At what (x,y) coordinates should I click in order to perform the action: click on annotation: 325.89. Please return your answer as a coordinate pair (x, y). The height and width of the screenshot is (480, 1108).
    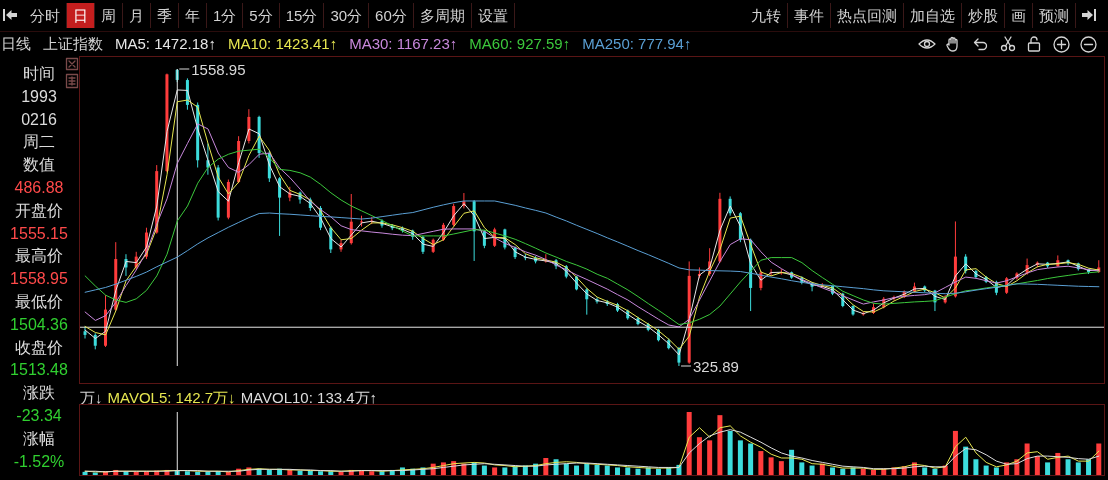
    Looking at the image, I should click on (716, 366).